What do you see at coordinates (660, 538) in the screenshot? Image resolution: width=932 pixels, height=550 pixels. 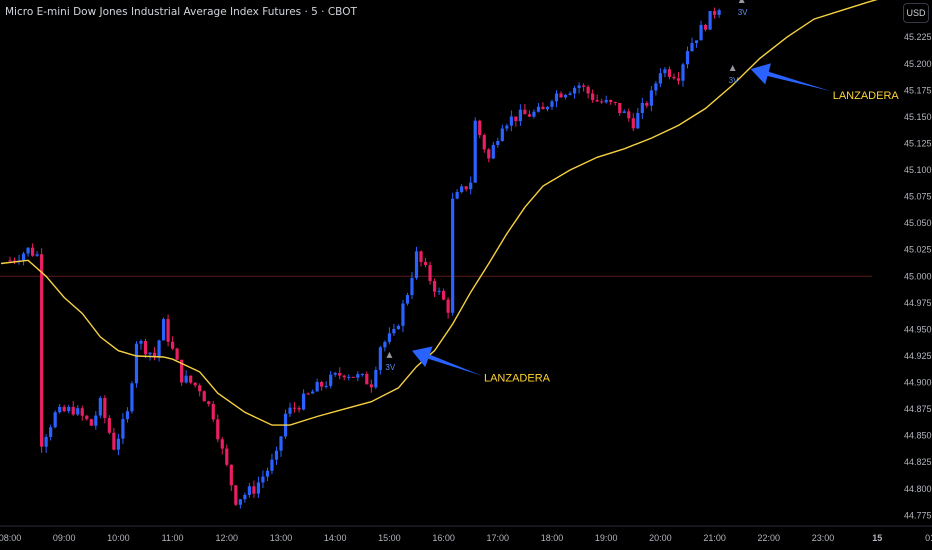 I see `x-tick-label: 20:00` at bounding box center [660, 538].